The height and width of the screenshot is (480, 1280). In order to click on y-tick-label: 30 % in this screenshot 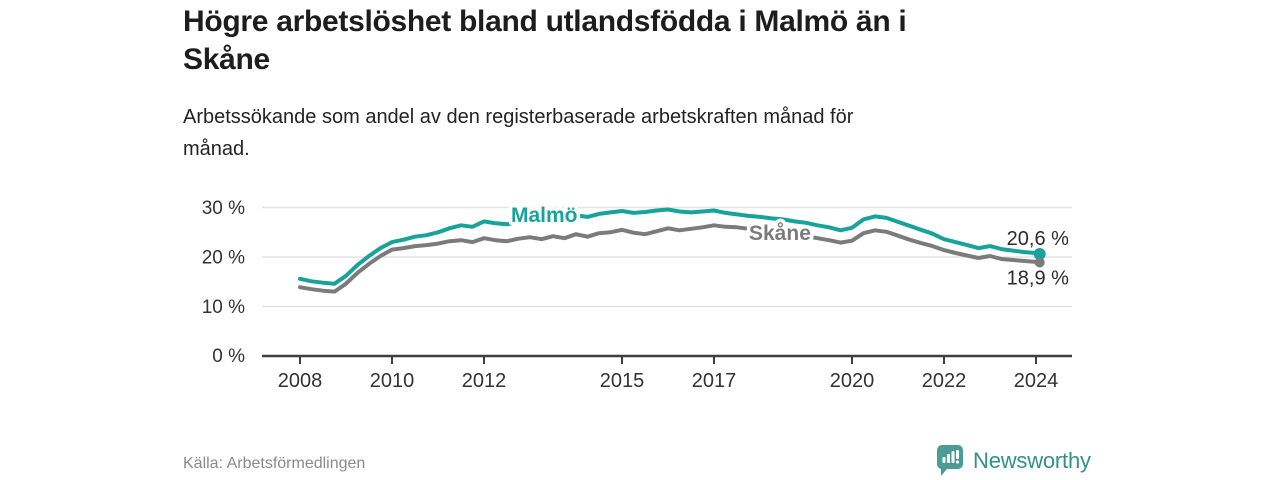, I will do `click(223, 208)`.